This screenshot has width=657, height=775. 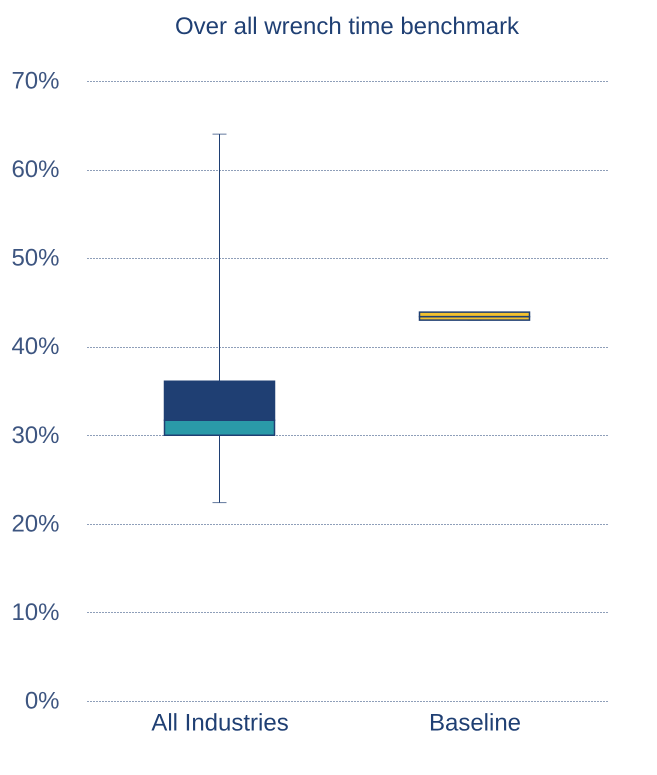 I want to click on y-tick-label: 50%, so click(x=35, y=258).